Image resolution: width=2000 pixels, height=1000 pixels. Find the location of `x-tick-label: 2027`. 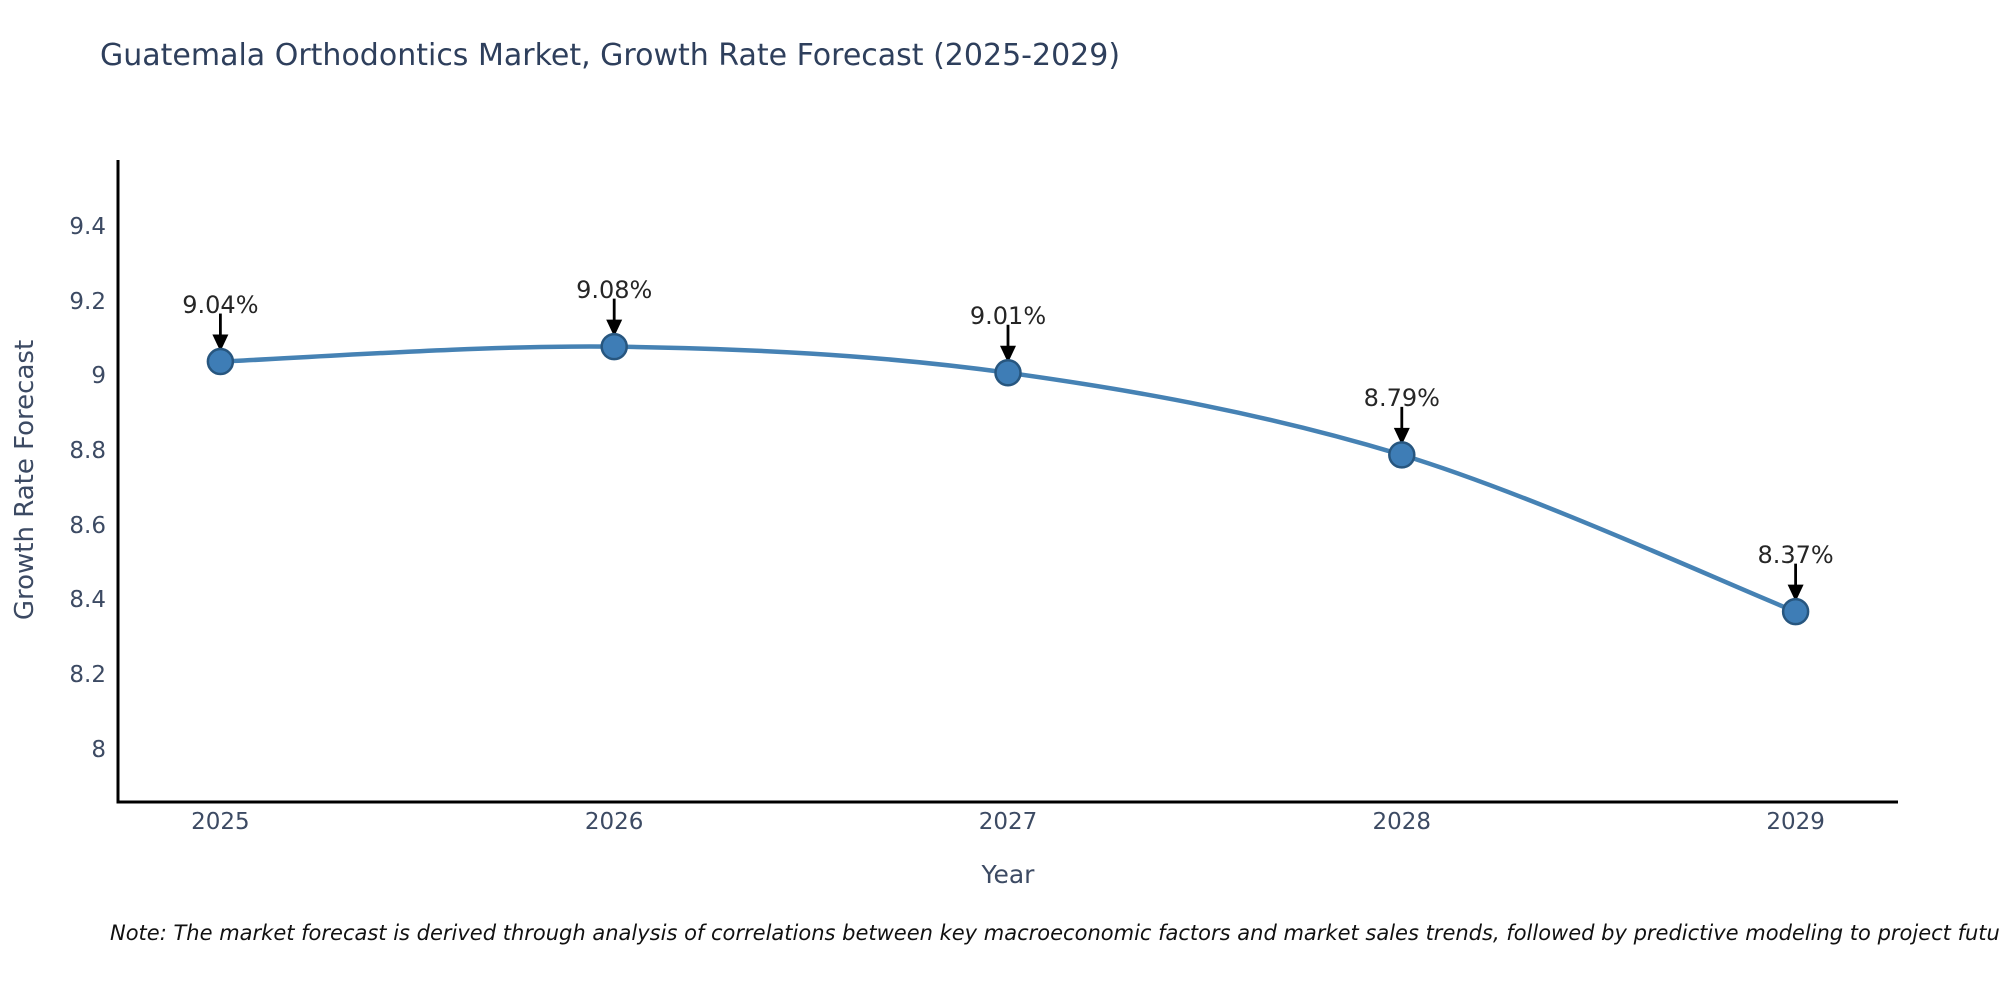

x-tick-label: 2027 is located at coordinates (1008, 822).